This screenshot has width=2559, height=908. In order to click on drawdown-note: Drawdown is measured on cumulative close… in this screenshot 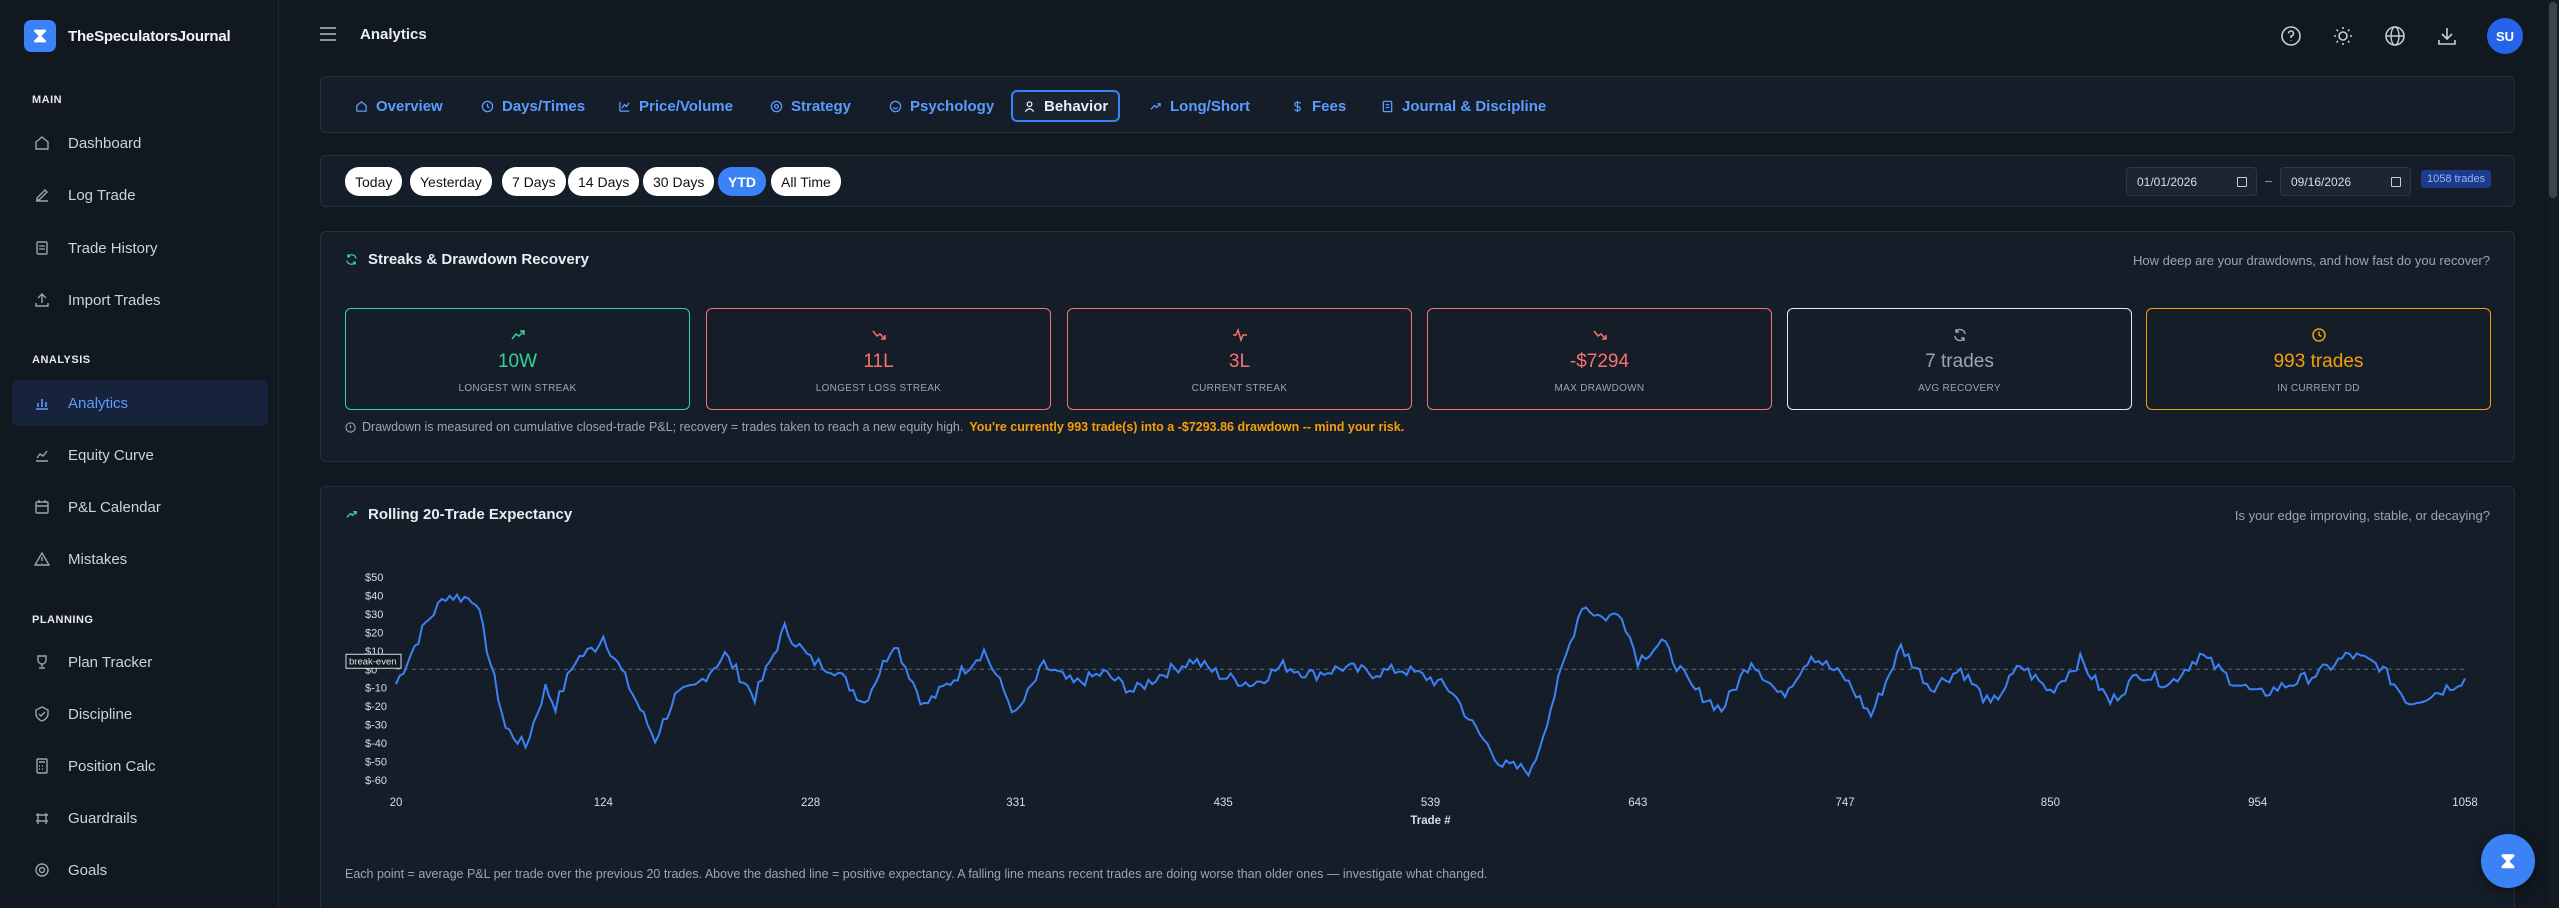, I will do `click(874, 427)`.